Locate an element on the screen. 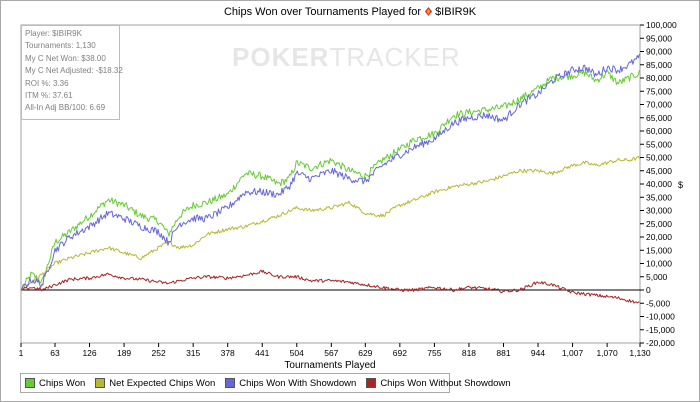  y-tick-label: 100,000 is located at coordinates (661, 25).